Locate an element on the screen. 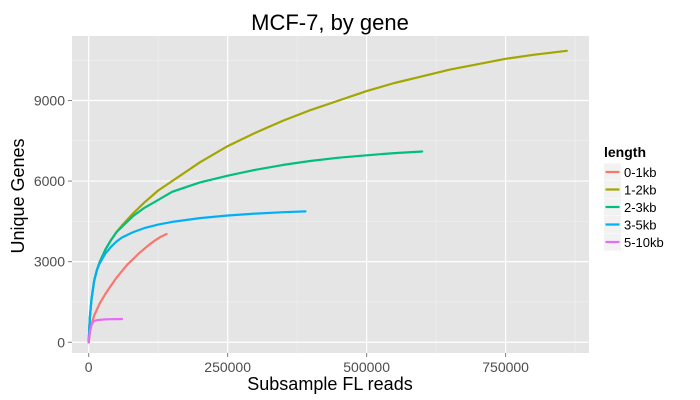  x-tick-label: 0 is located at coordinates (89, 367).